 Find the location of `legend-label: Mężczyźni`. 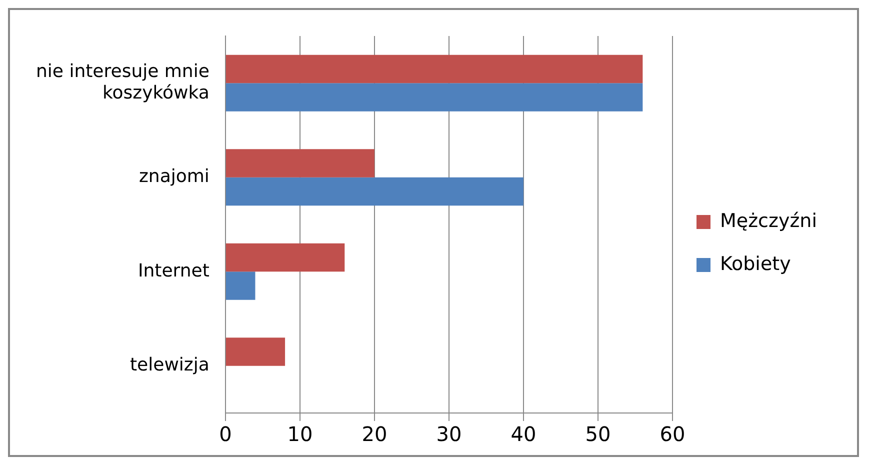

legend-label: Mężczyźni is located at coordinates (768, 221).